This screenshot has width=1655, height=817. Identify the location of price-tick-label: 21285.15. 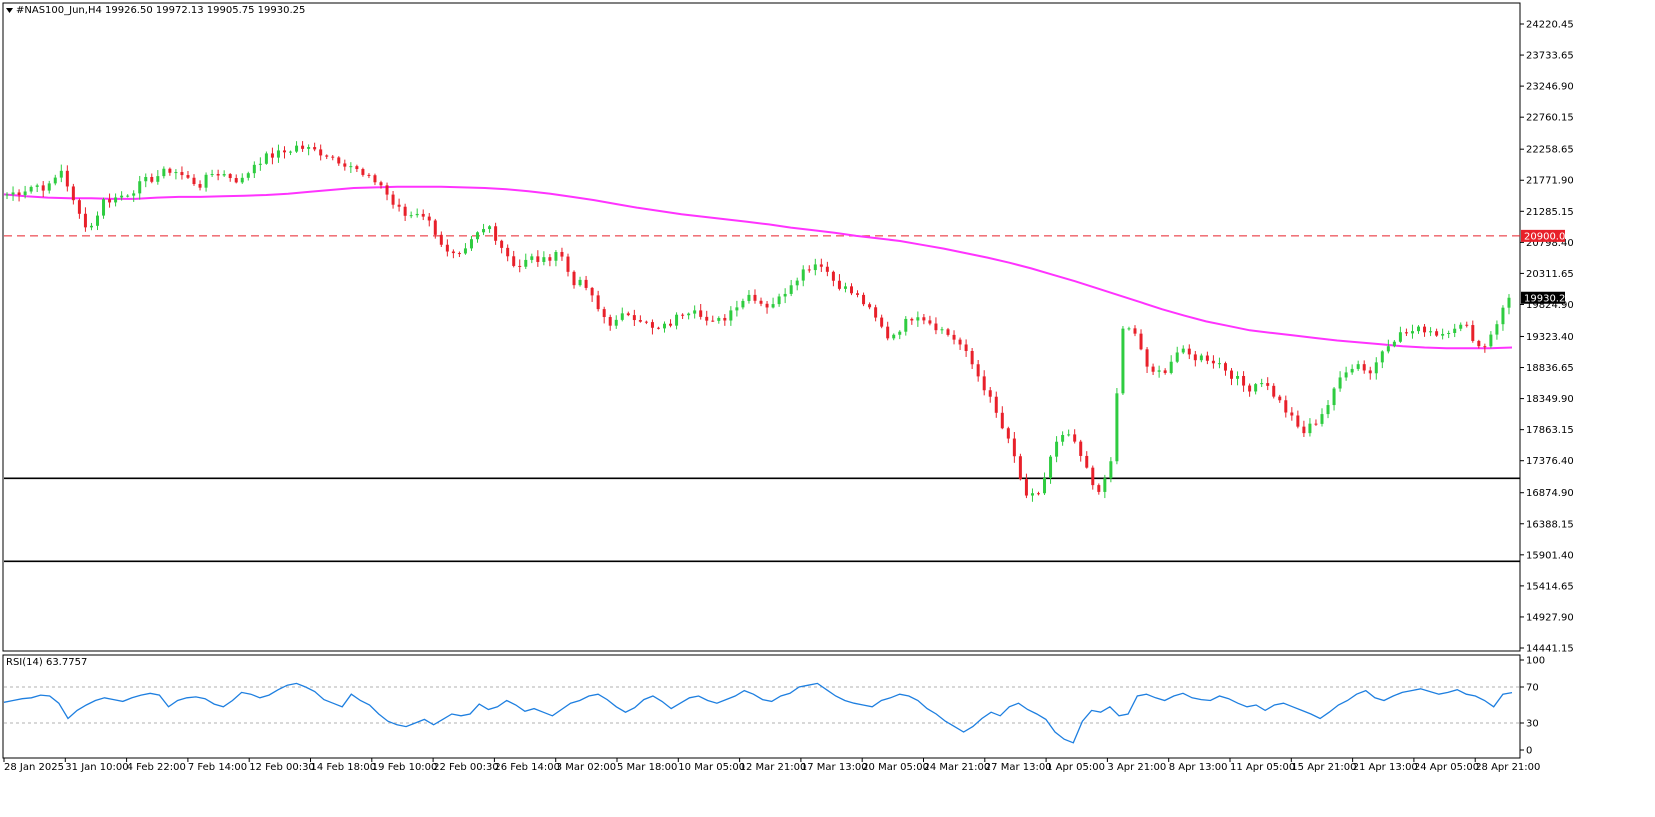
(1550, 212).